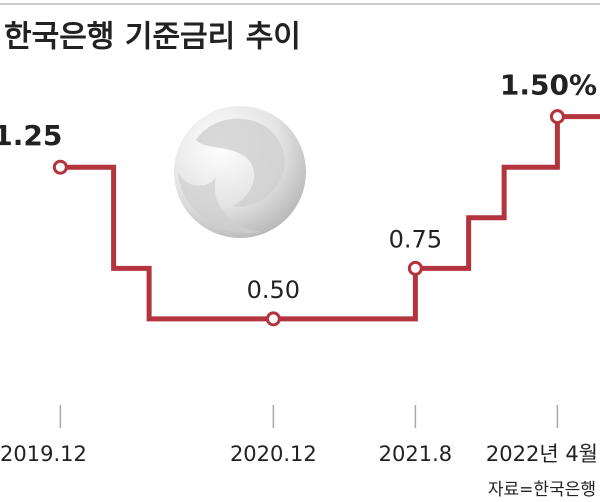 The height and width of the screenshot is (502, 600). I want to click on source: 자료=한국은행, so click(542, 490).